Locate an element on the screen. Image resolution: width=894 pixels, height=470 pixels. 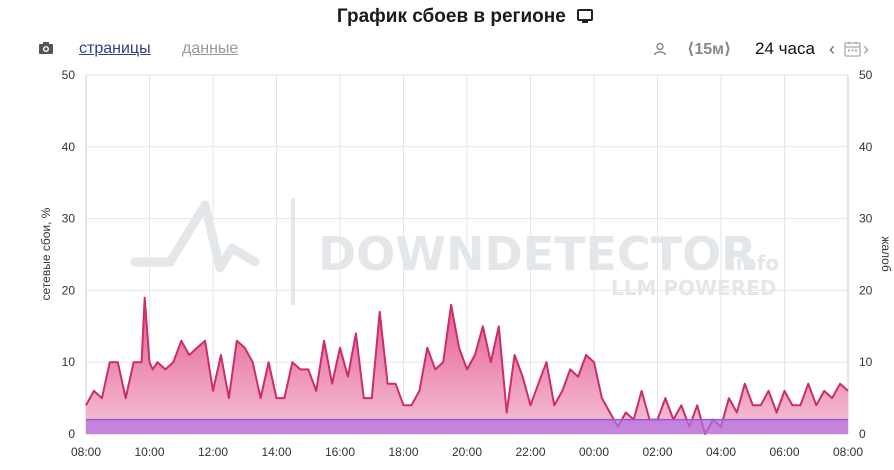
y2-tick-label: 40 is located at coordinates (866, 147).